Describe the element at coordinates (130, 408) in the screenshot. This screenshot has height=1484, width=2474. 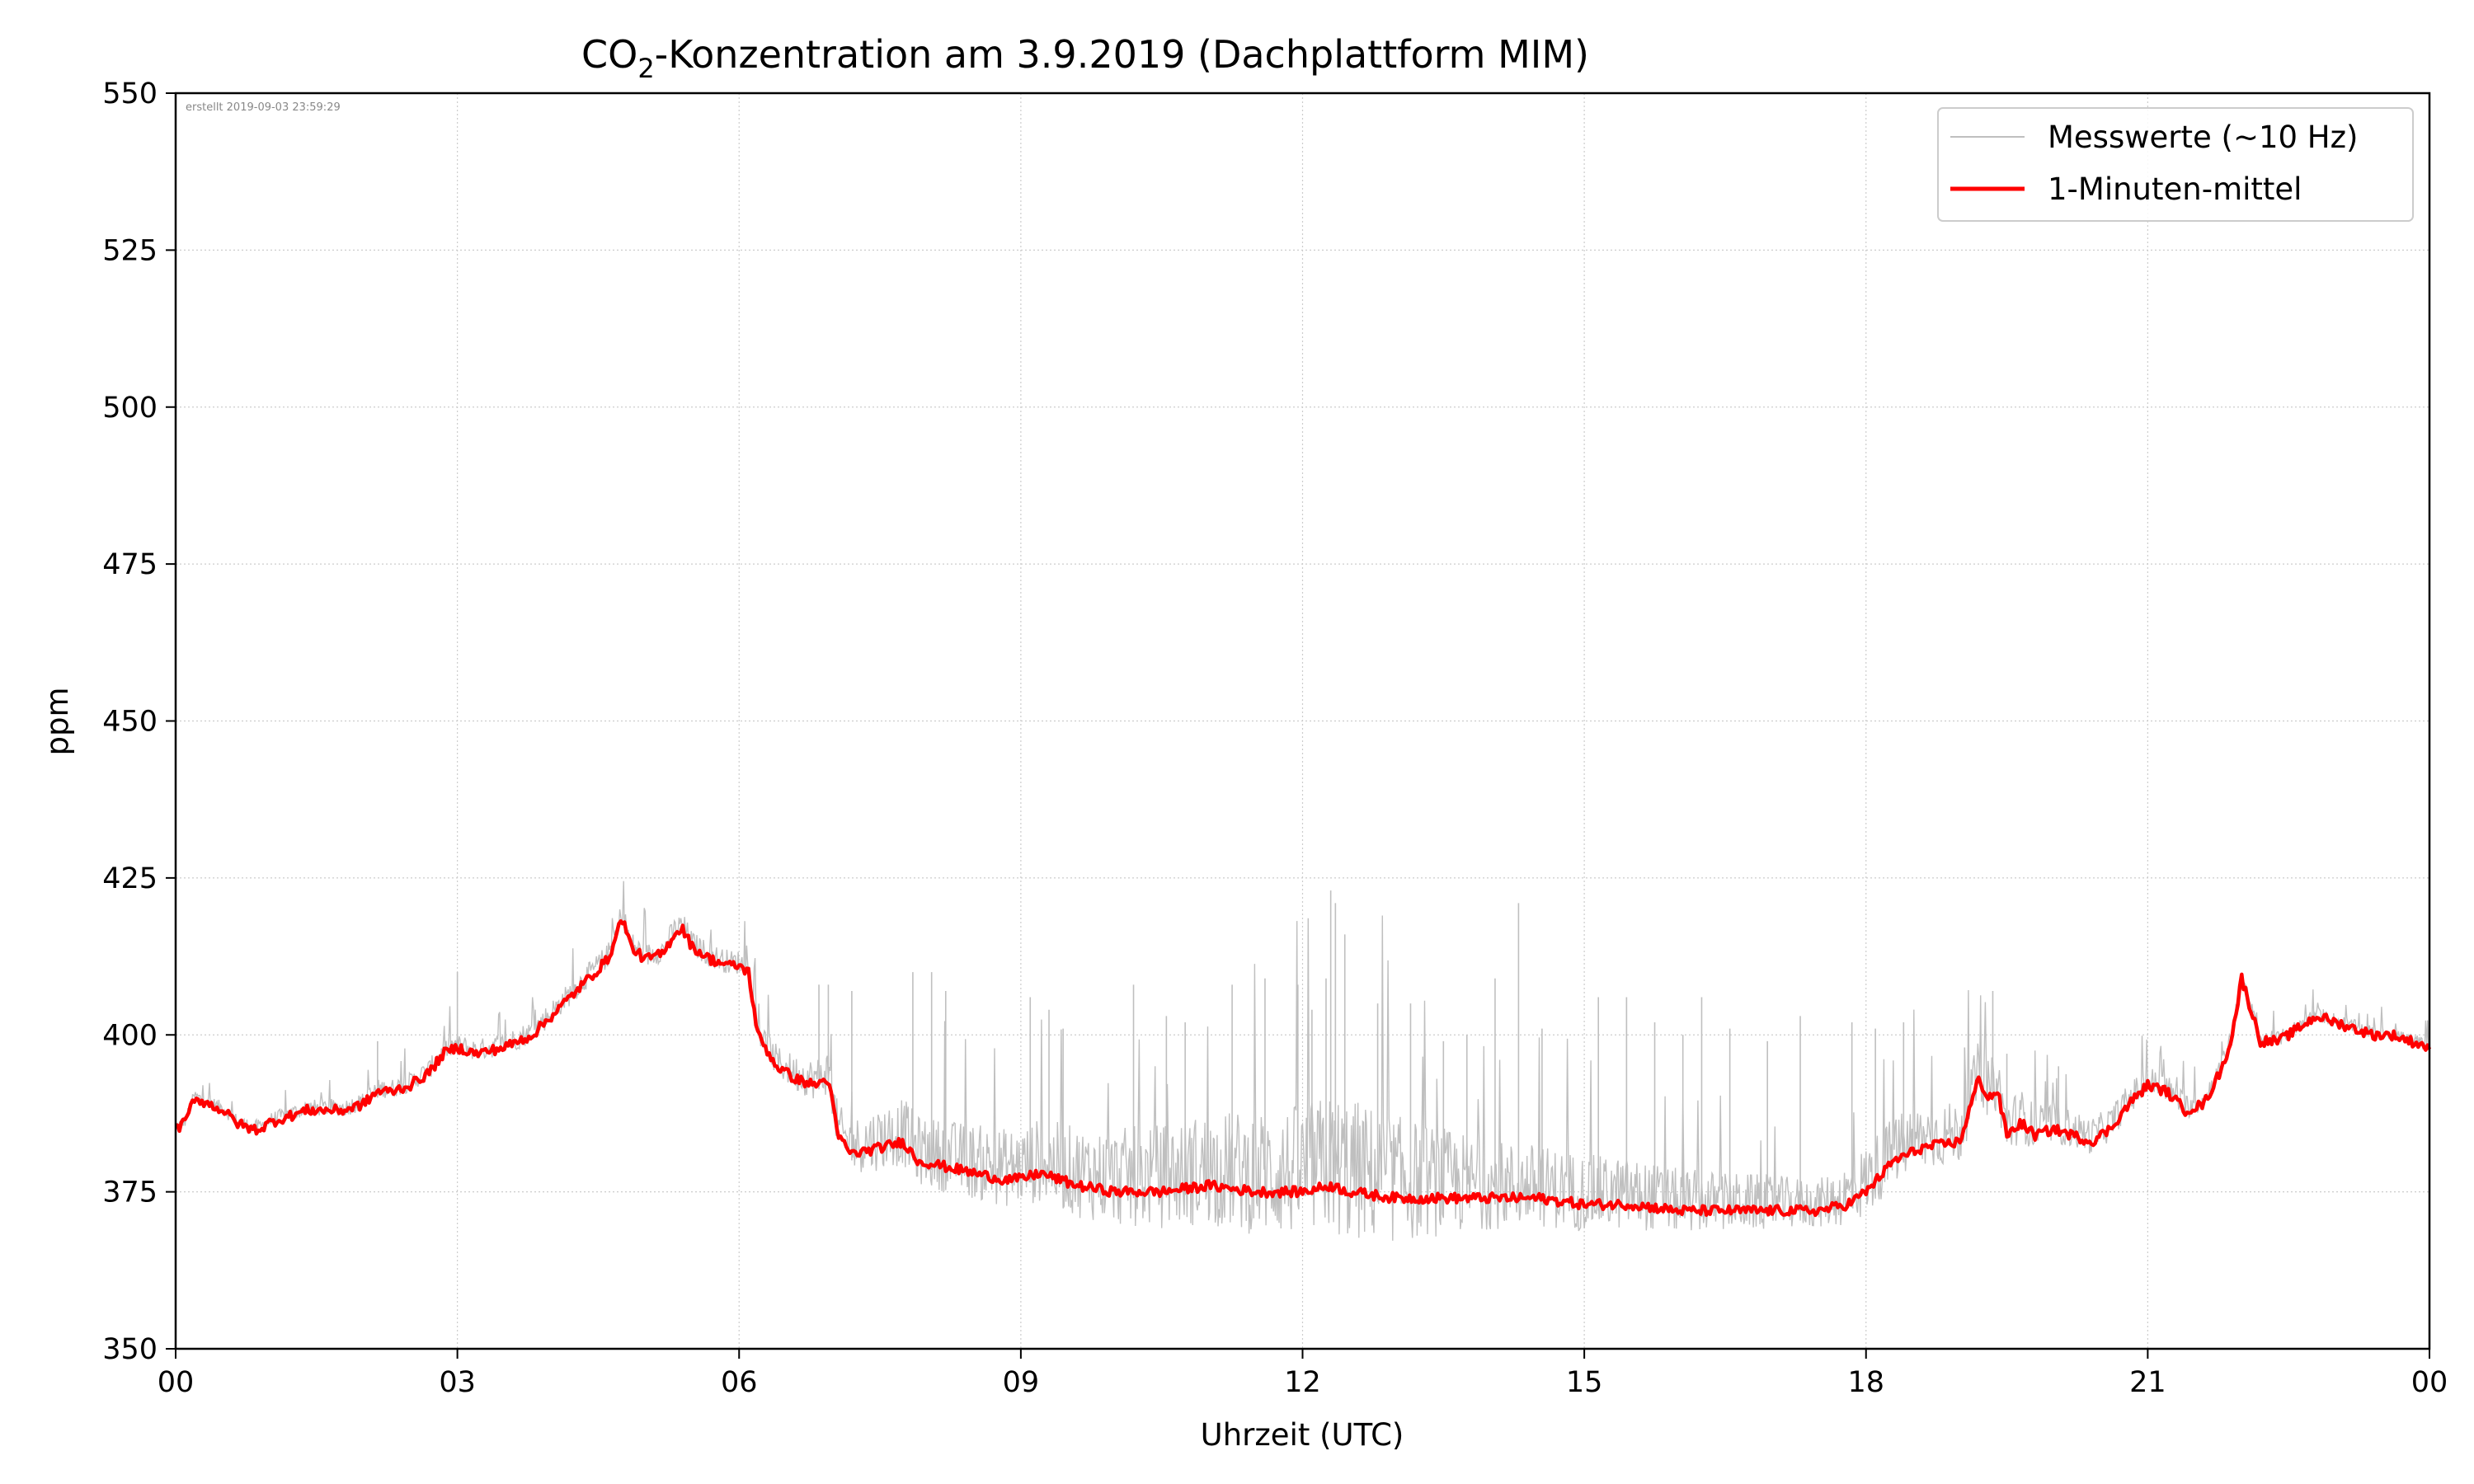
I see `y-tick-label: 500` at that location.